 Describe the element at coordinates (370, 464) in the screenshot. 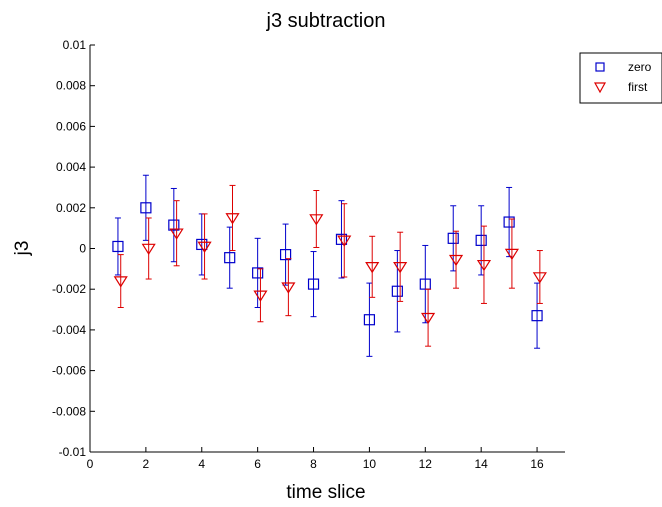

I see `x-tick-label: 10` at that location.